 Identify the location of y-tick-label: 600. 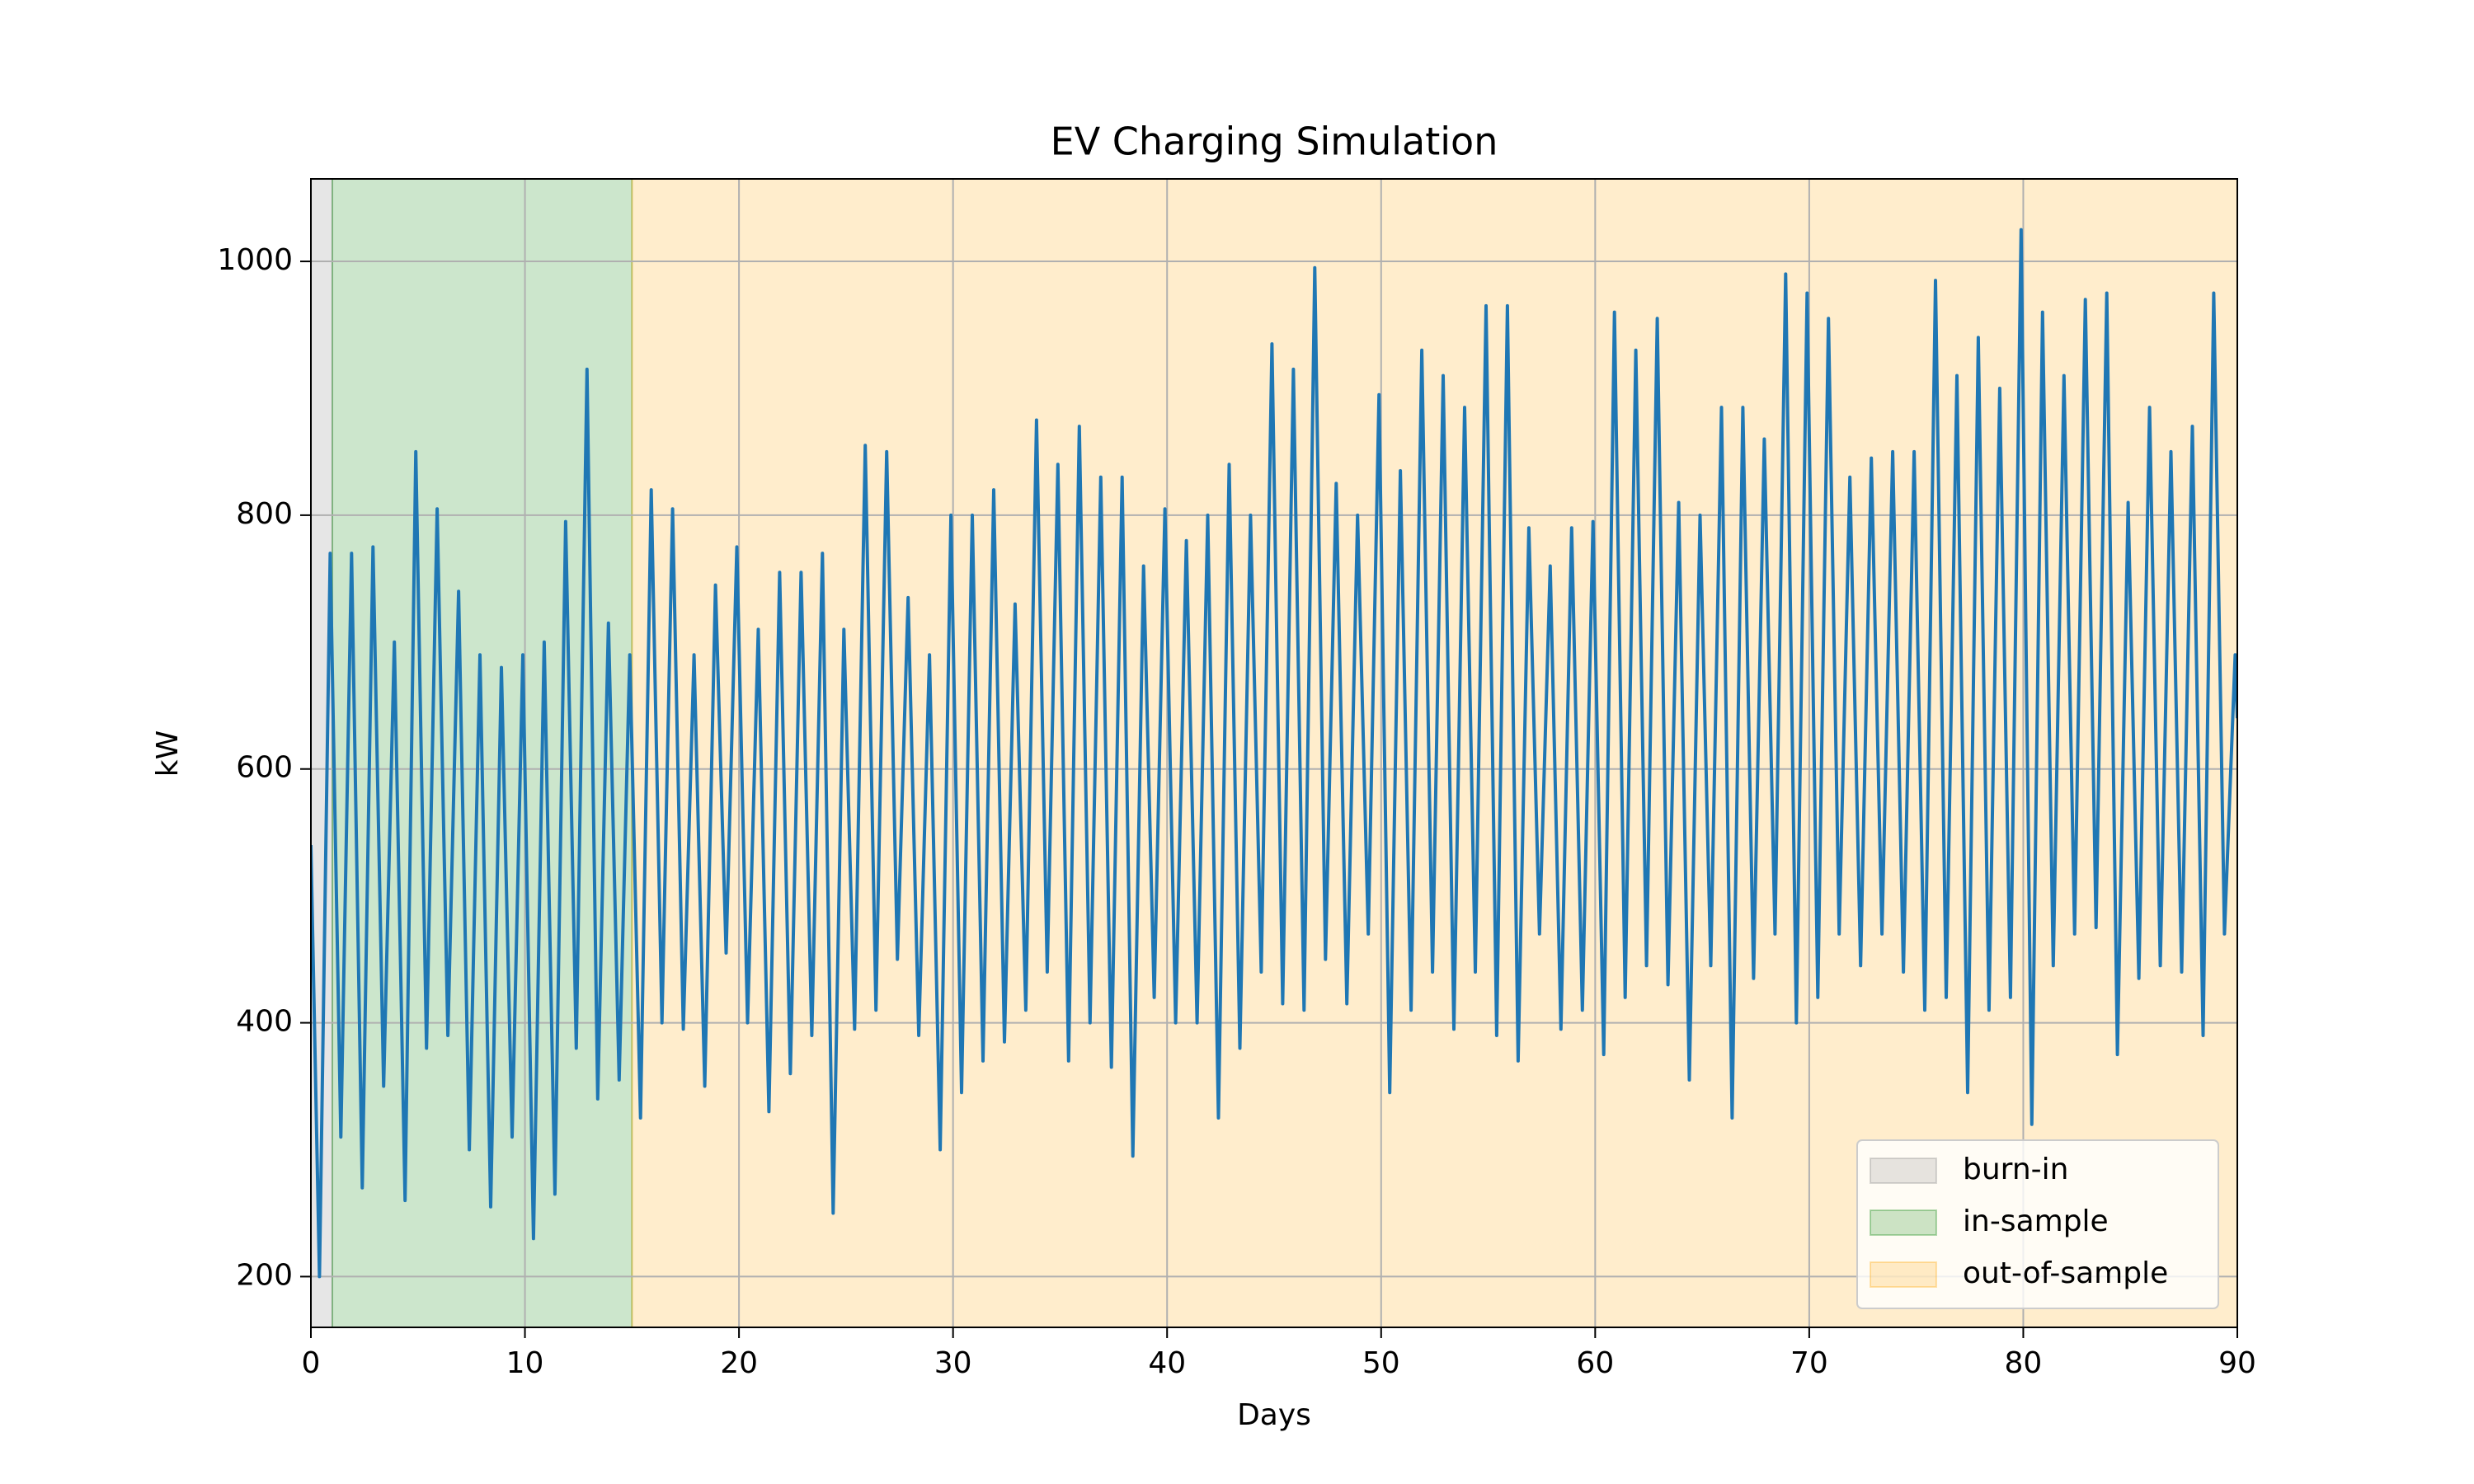
(264, 768).